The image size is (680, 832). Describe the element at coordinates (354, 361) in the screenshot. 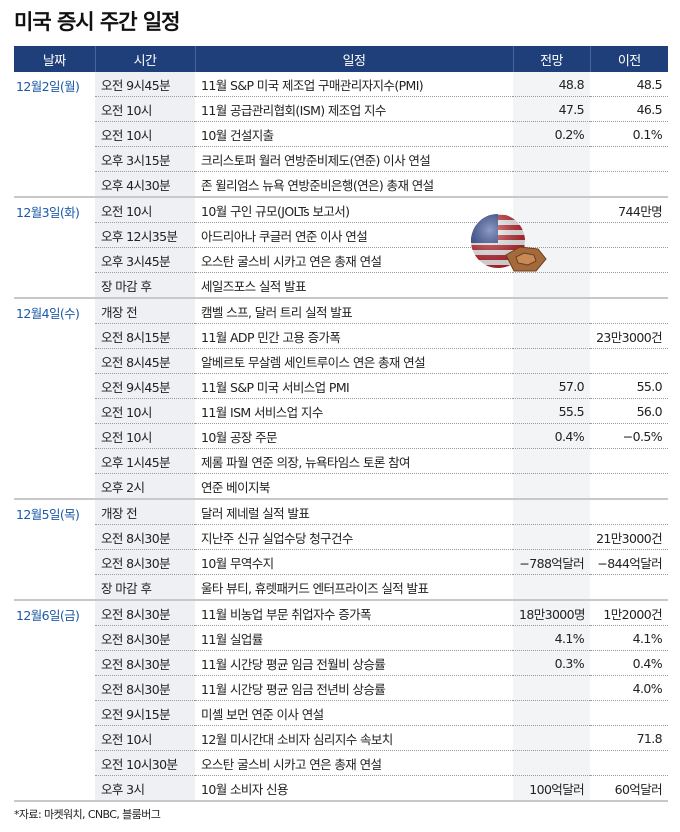

I see `event-cell: 알베르토 무살렘 세인트루이스 연은 총재 연설` at that location.